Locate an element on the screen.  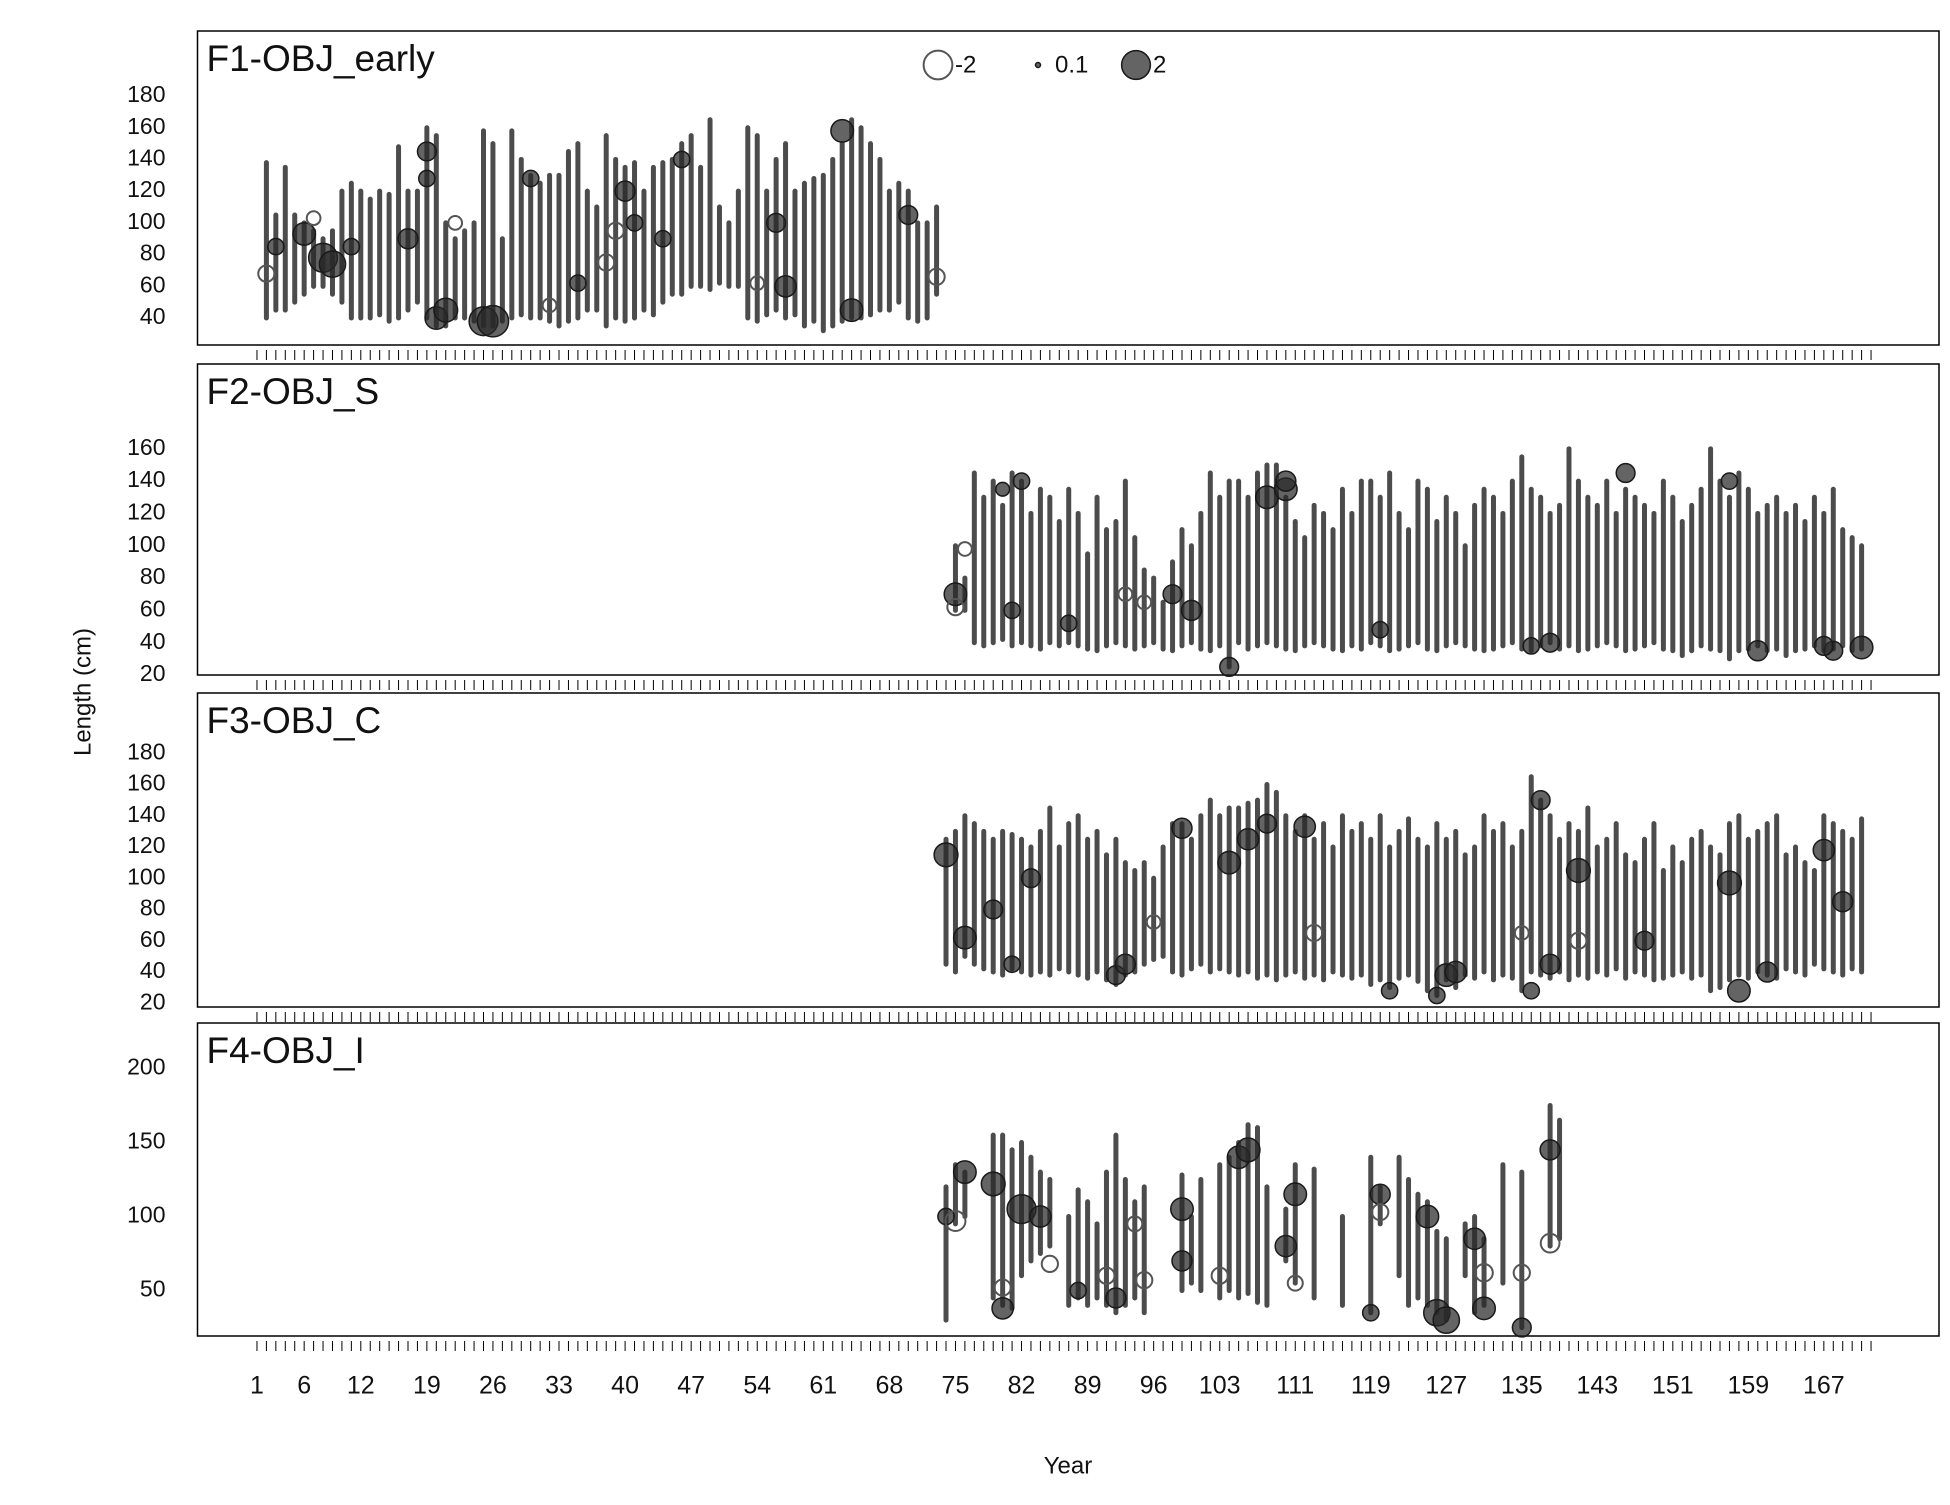
y-tick-label: 150 is located at coordinates (146, 1141).